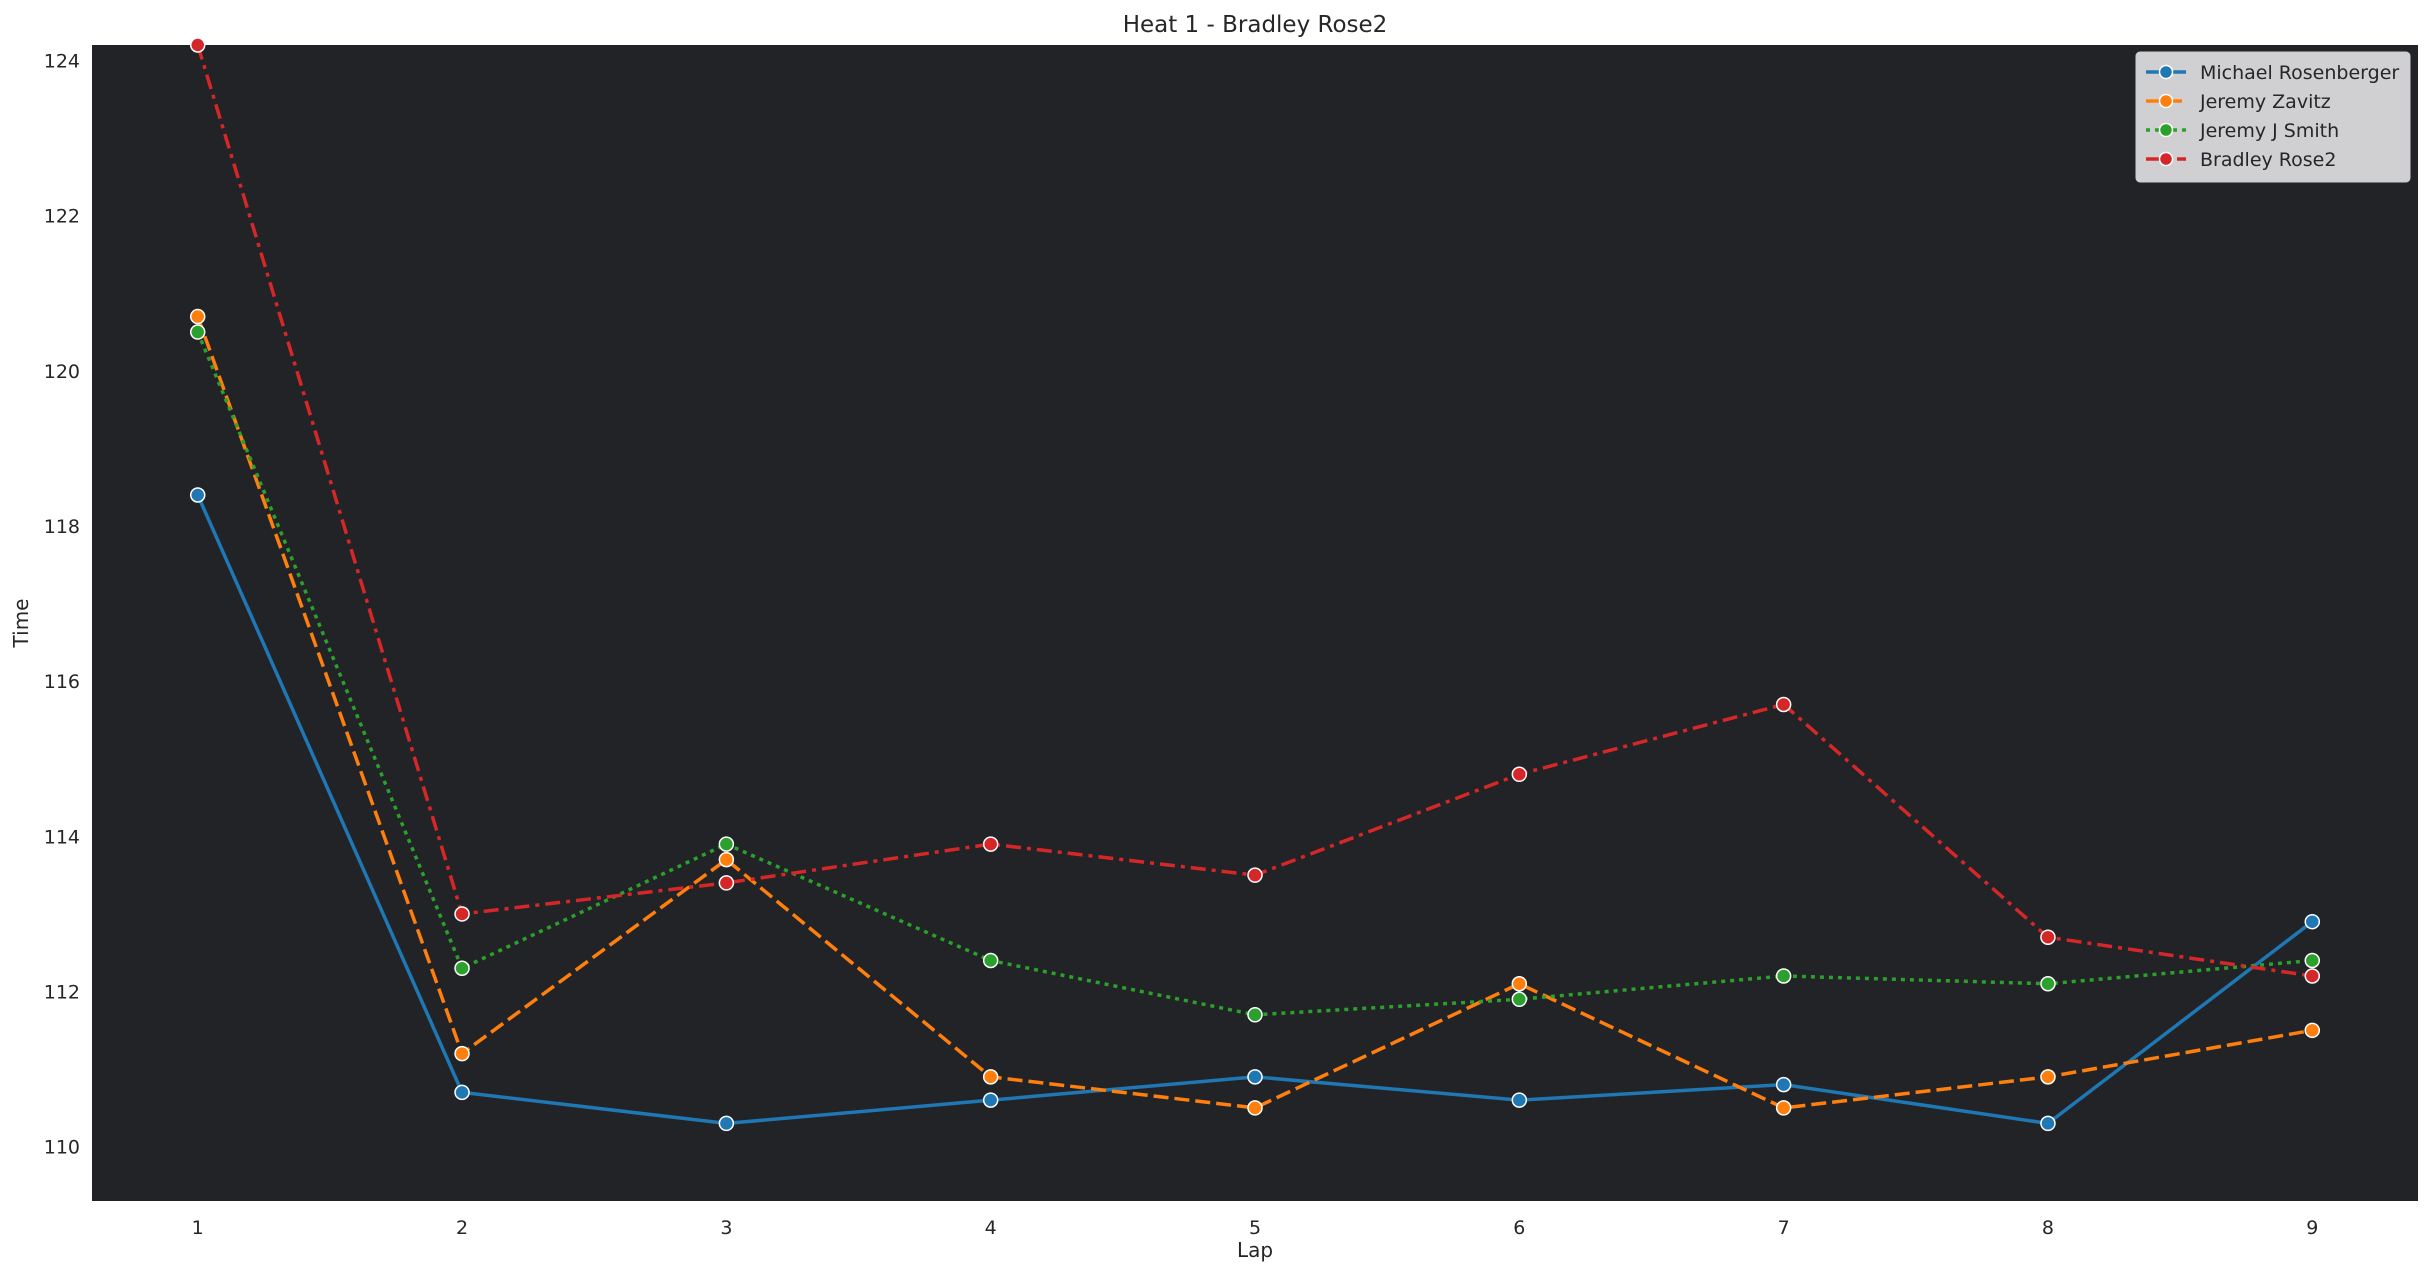 This screenshot has height=1276, width=2431. What do you see at coordinates (21, 624) in the screenshot?
I see `y-axis-label: Time` at bounding box center [21, 624].